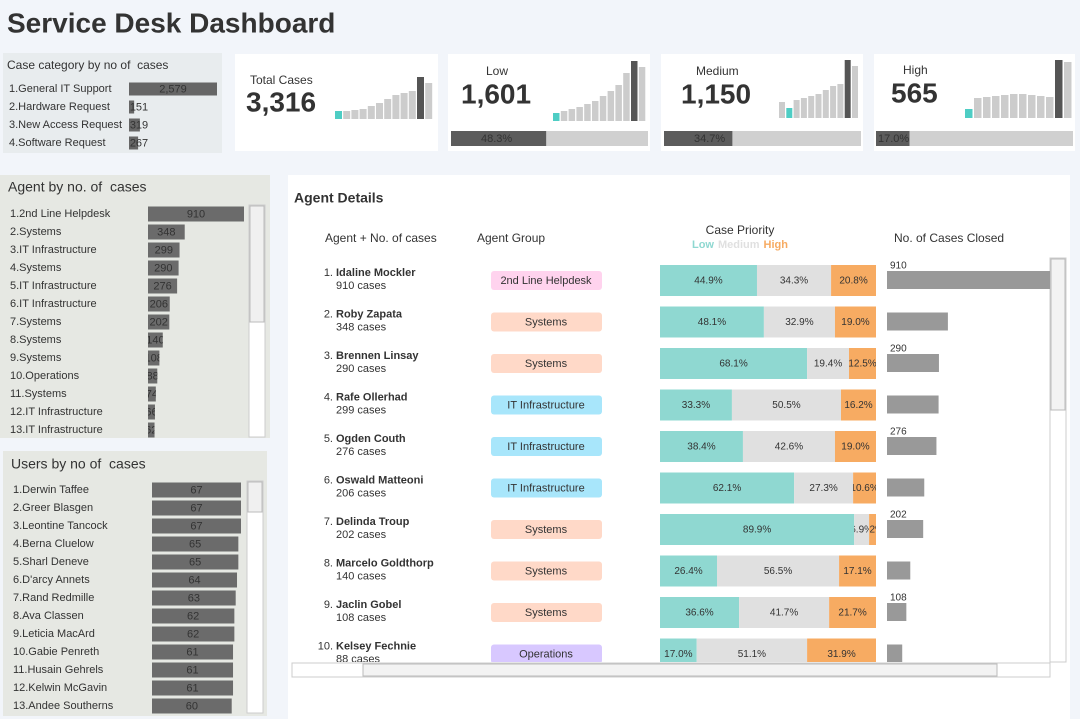 This screenshot has height=719, width=1080. Describe the element at coordinates (709, 139) in the screenshot. I see `share-label: 34.7%` at that location.